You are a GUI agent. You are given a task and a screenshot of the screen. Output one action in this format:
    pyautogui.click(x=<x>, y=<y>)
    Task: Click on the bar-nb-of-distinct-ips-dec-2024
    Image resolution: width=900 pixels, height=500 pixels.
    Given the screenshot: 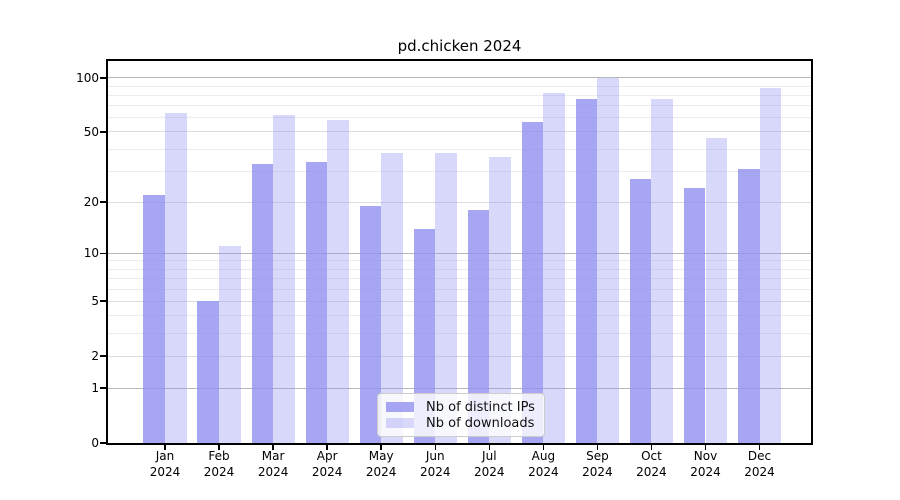 What is the action you would take?
    pyautogui.click(x=748, y=305)
    